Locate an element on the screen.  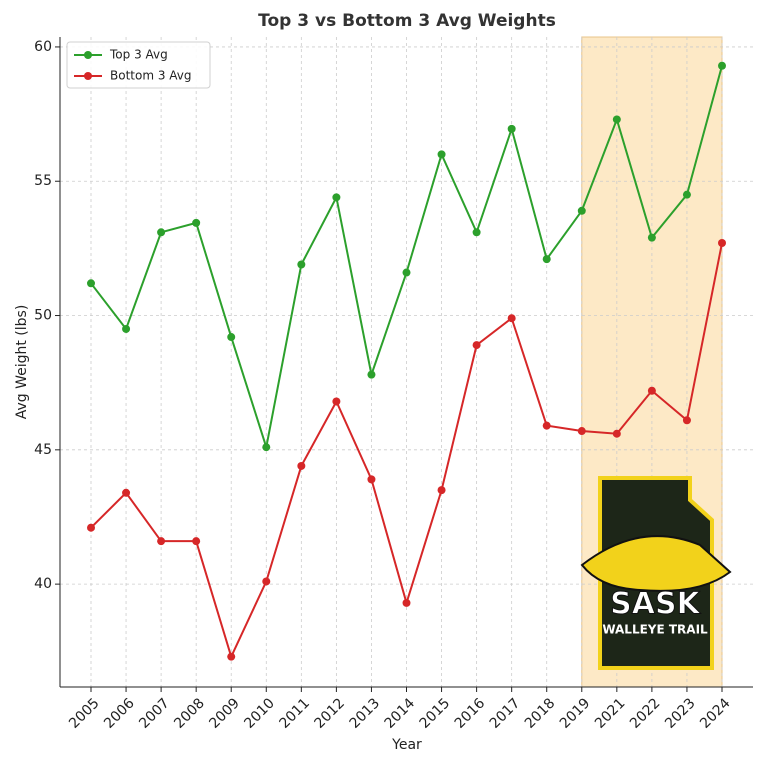
x-tick-label: 2017 is located at coordinates (505, 713).